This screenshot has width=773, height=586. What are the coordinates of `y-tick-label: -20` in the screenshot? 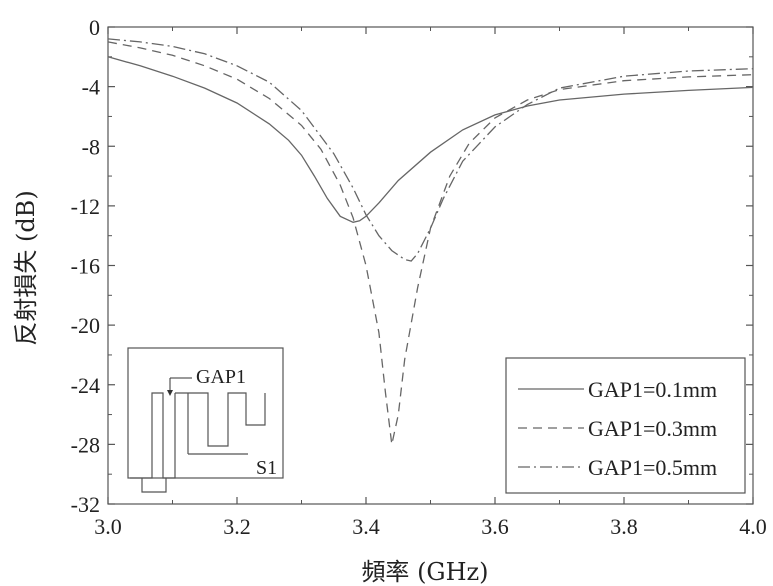 It's located at (85, 325).